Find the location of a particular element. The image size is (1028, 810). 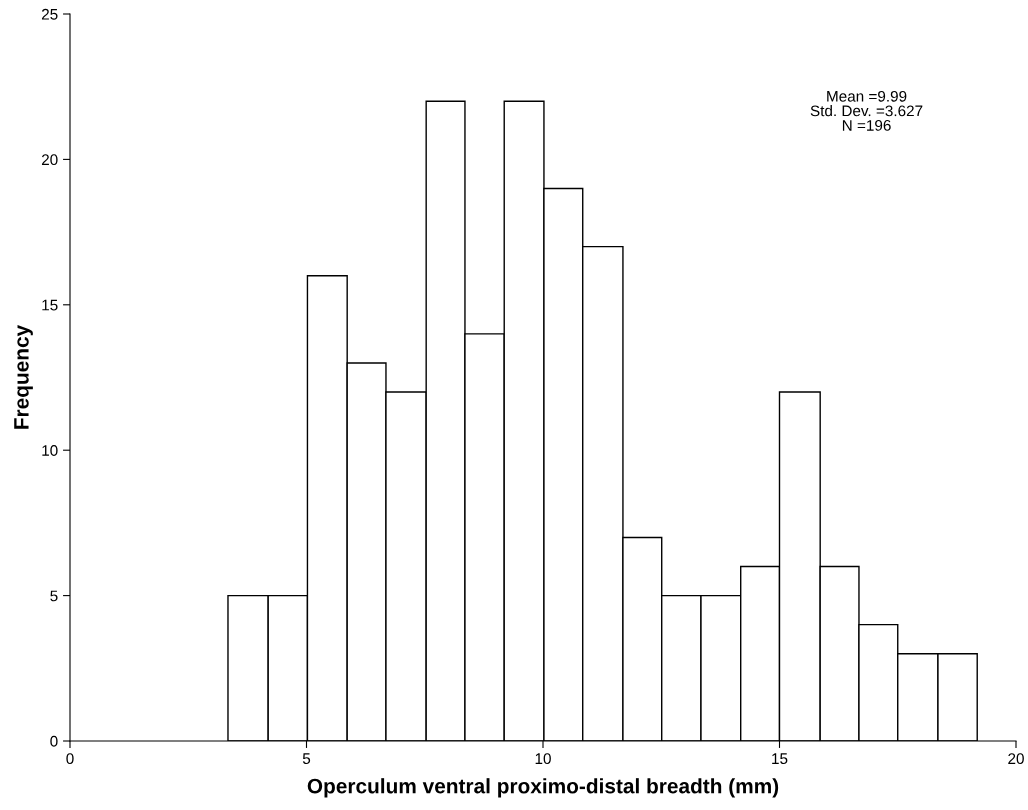

y-tick-label: 20 is located at coordinates (49, 160).